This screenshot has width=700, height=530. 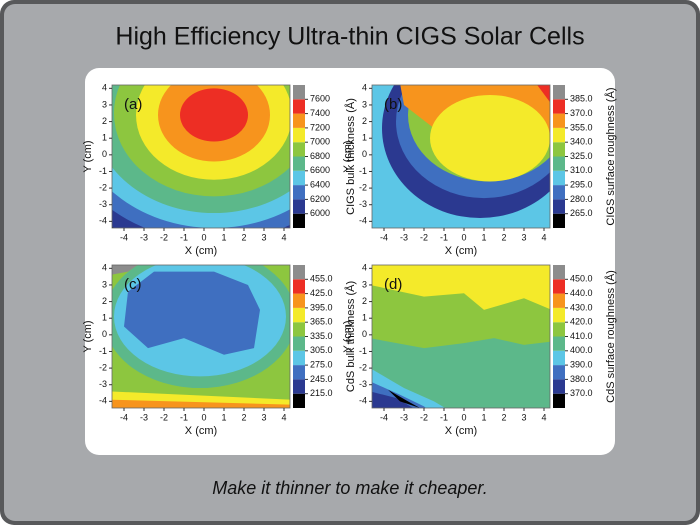 What do you see at coordinates (321, 293) in the screenshot?
I see `colorbar-tick-label: 425.0` at bounding box center [321, 293].